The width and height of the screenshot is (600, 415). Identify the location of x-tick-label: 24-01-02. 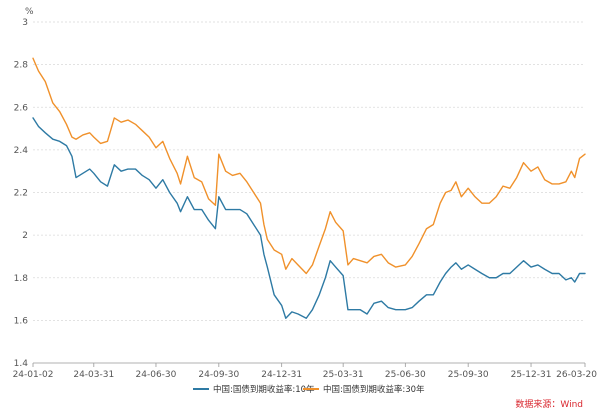
(33, 375).